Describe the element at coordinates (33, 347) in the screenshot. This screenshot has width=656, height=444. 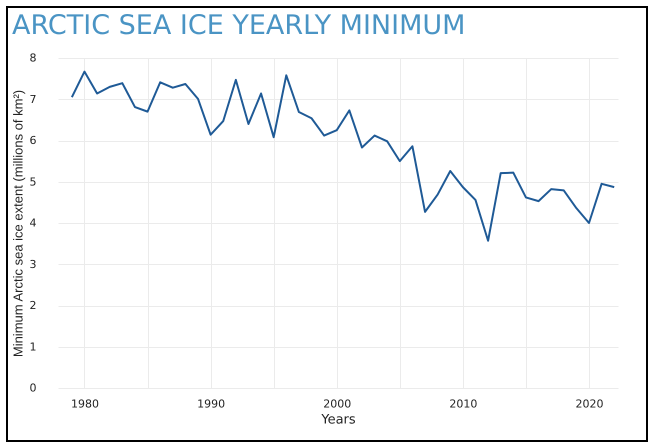
I see `y-tick-label: 1` at that location.